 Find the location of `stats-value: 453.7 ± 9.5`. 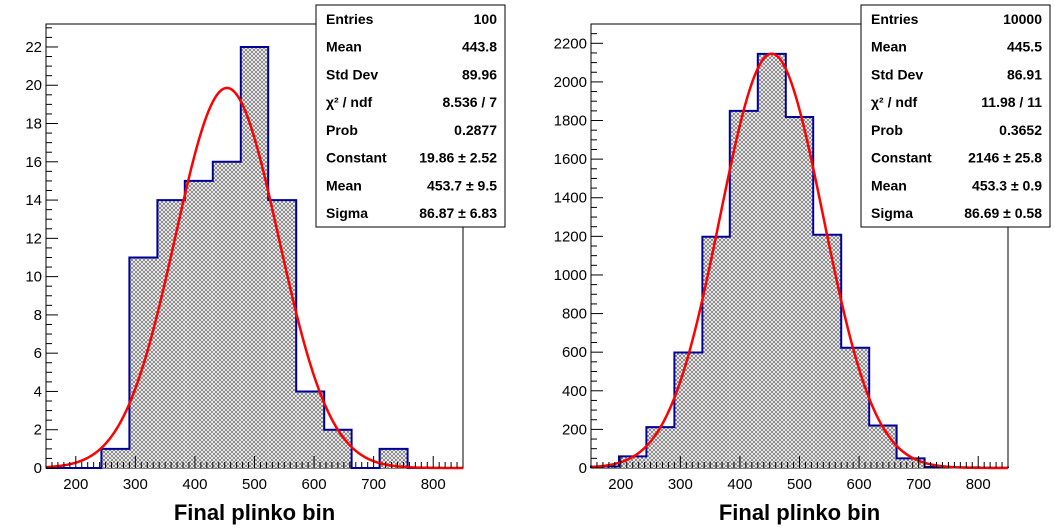

stats-value: 453.7 ± 9.5 is located at coordinates (462, 185).